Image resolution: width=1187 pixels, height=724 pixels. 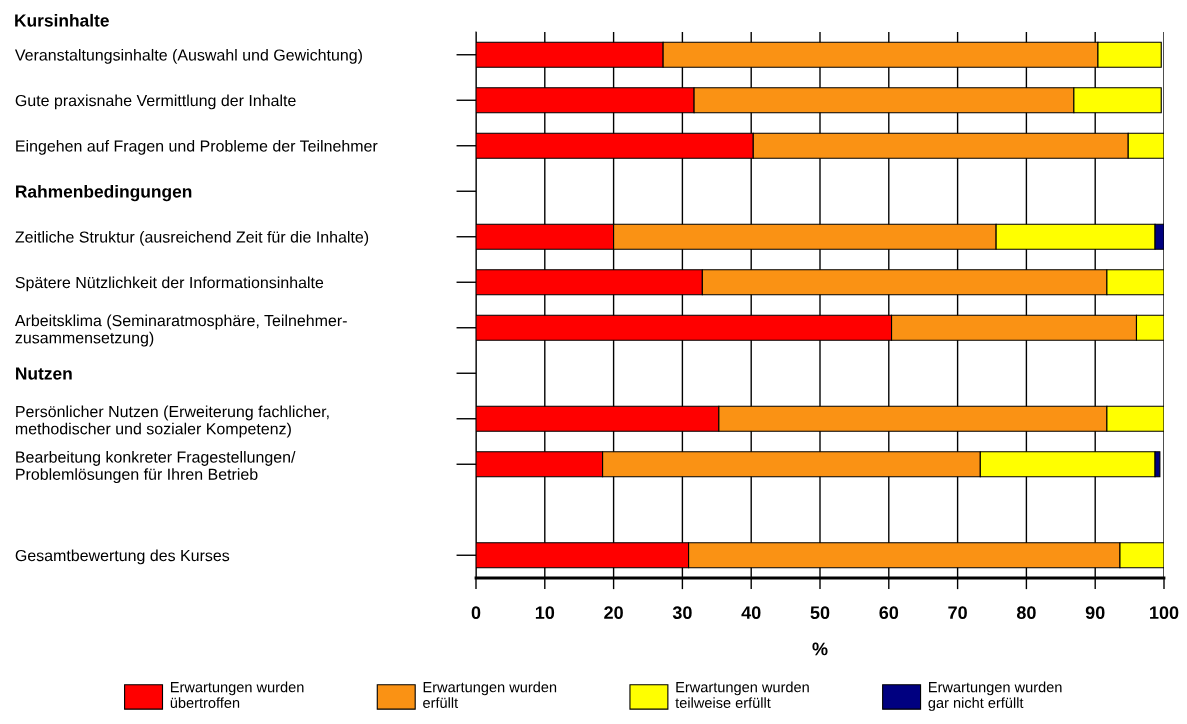 I want to click on x-tick-label: 60, so click(x=889, y=613).